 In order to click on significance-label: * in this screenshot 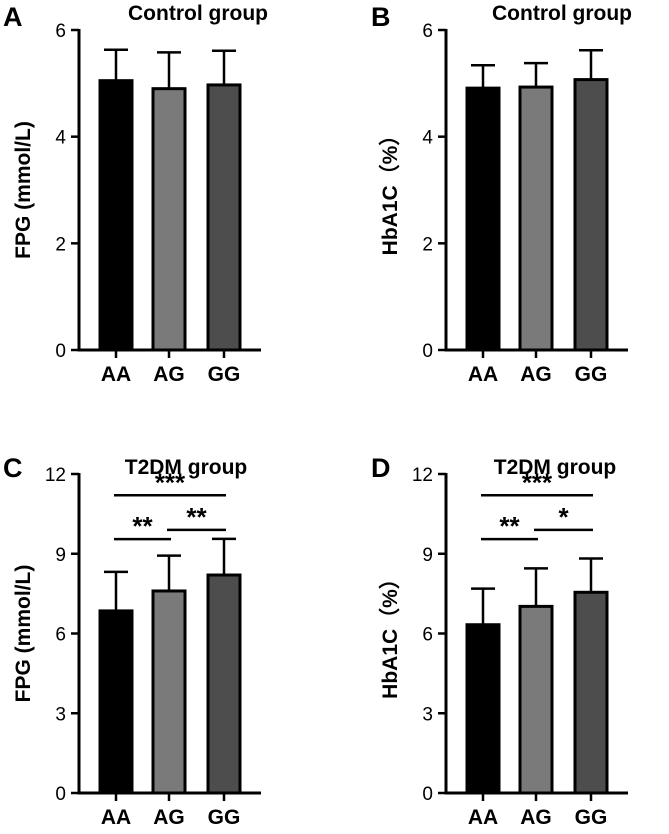, I will do `click(563, 517)`.